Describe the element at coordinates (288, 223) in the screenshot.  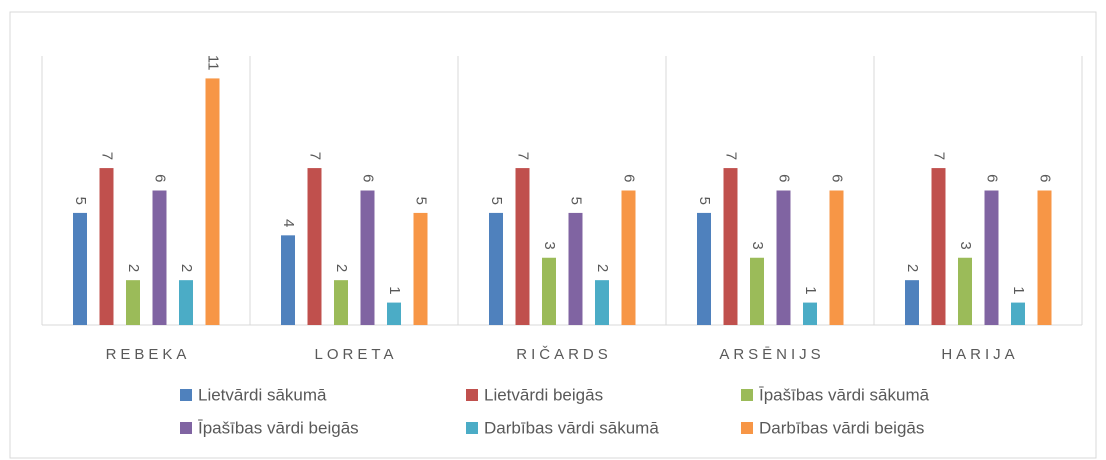
I see `value-label: 4` at that location.